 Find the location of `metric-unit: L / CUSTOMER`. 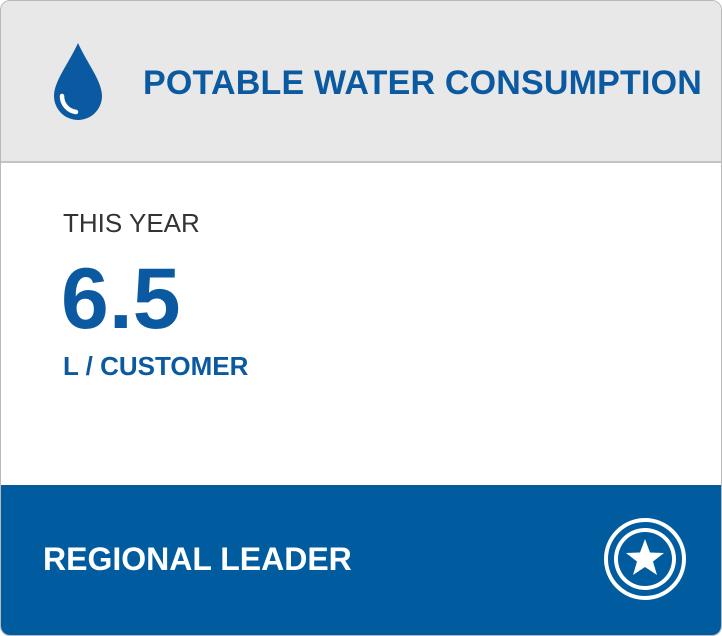

metric-unit: L / CUSTOMER is located at coordinates (156, 366).